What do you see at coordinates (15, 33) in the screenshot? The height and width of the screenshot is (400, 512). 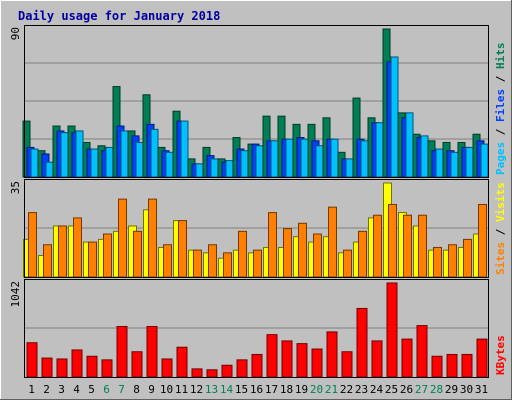 I see `y-max-label-top: 90` at bounding box center [15, 33].